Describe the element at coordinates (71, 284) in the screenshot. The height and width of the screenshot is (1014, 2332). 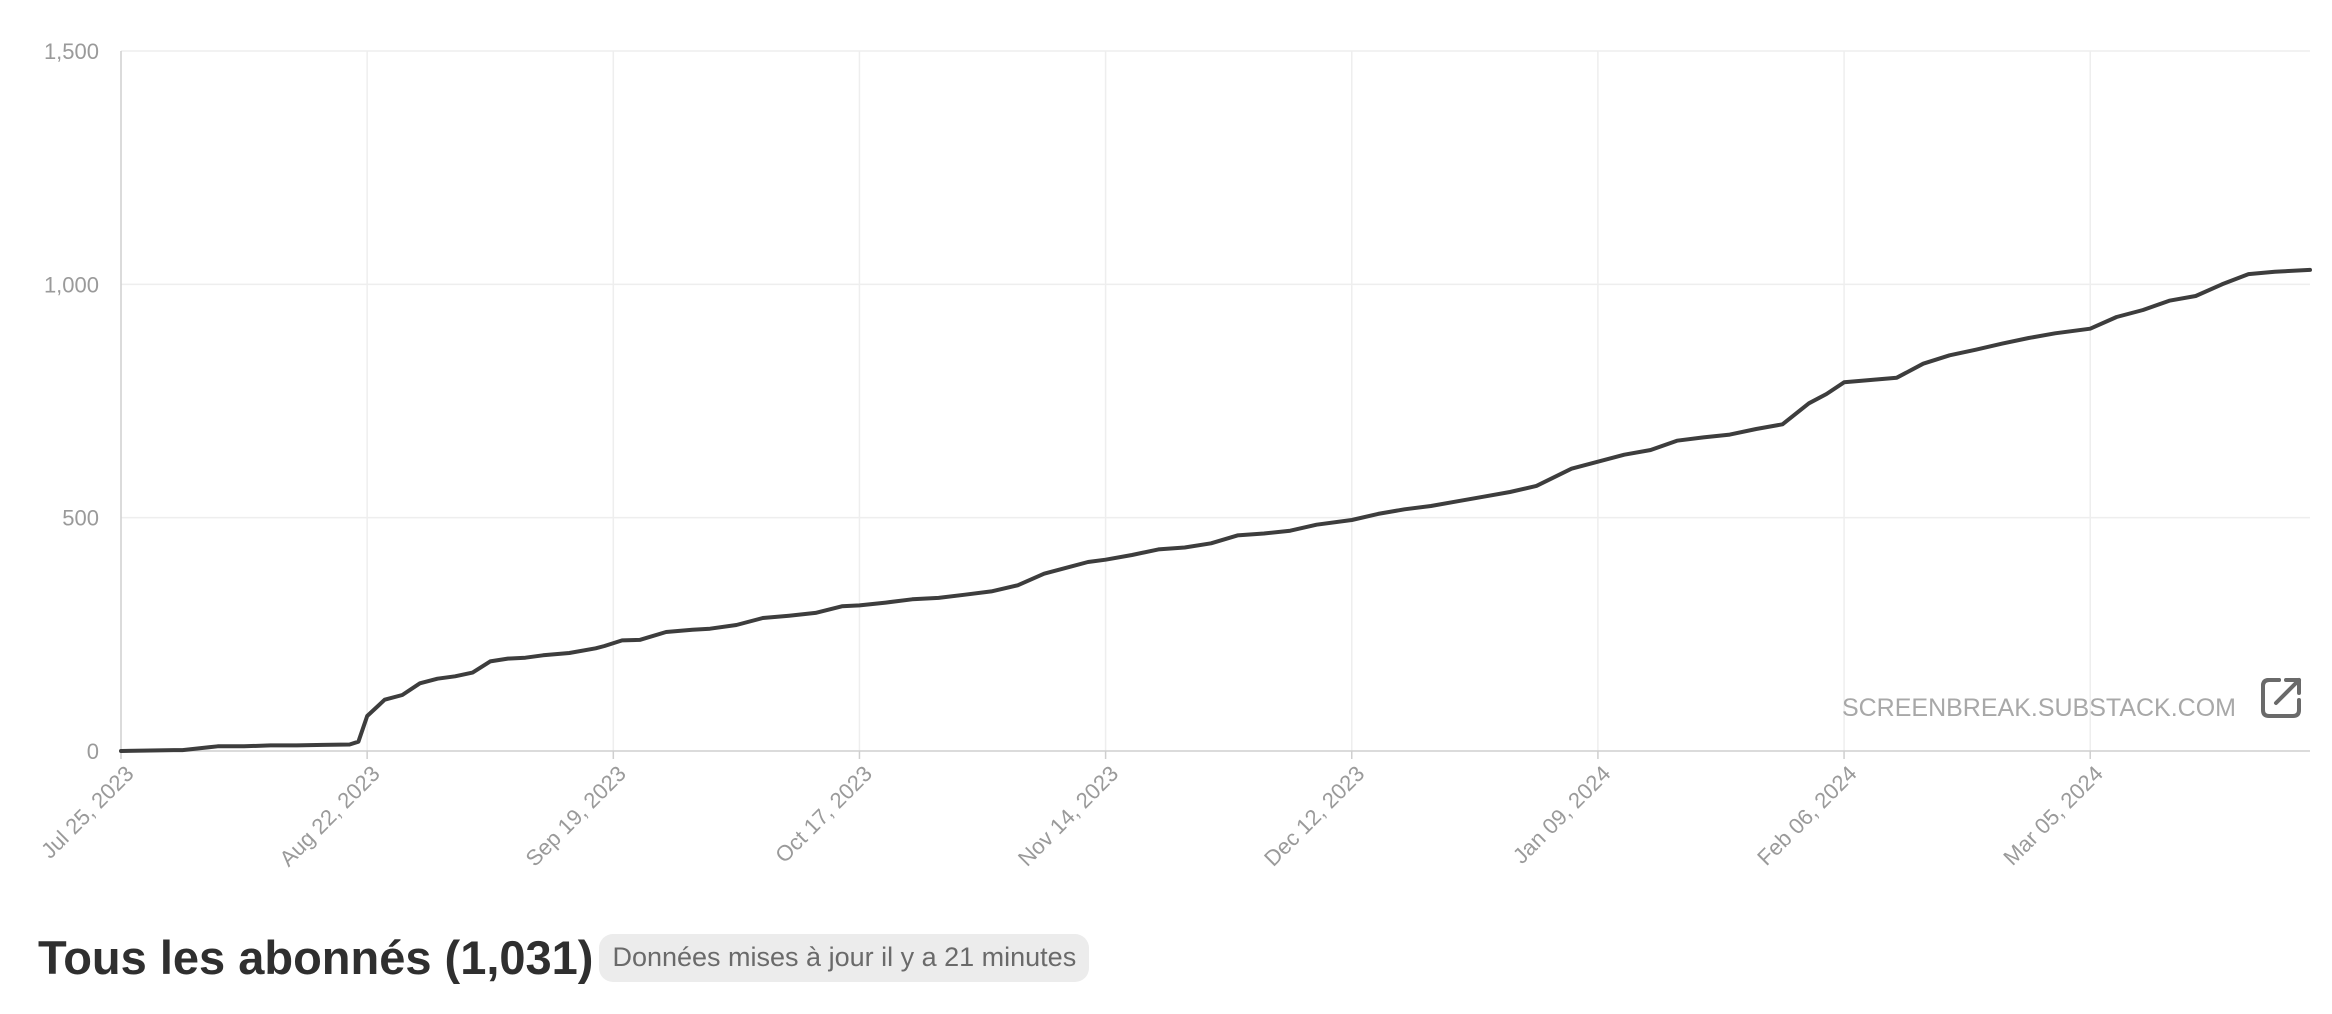
I see `y-tick-label: 1,000` at that location.